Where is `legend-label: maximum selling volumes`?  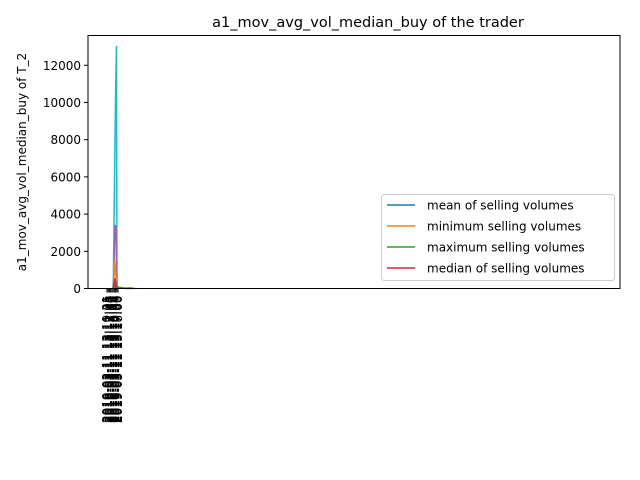 legend-label: maximum selling volumes is located at coordinates (506, 248).